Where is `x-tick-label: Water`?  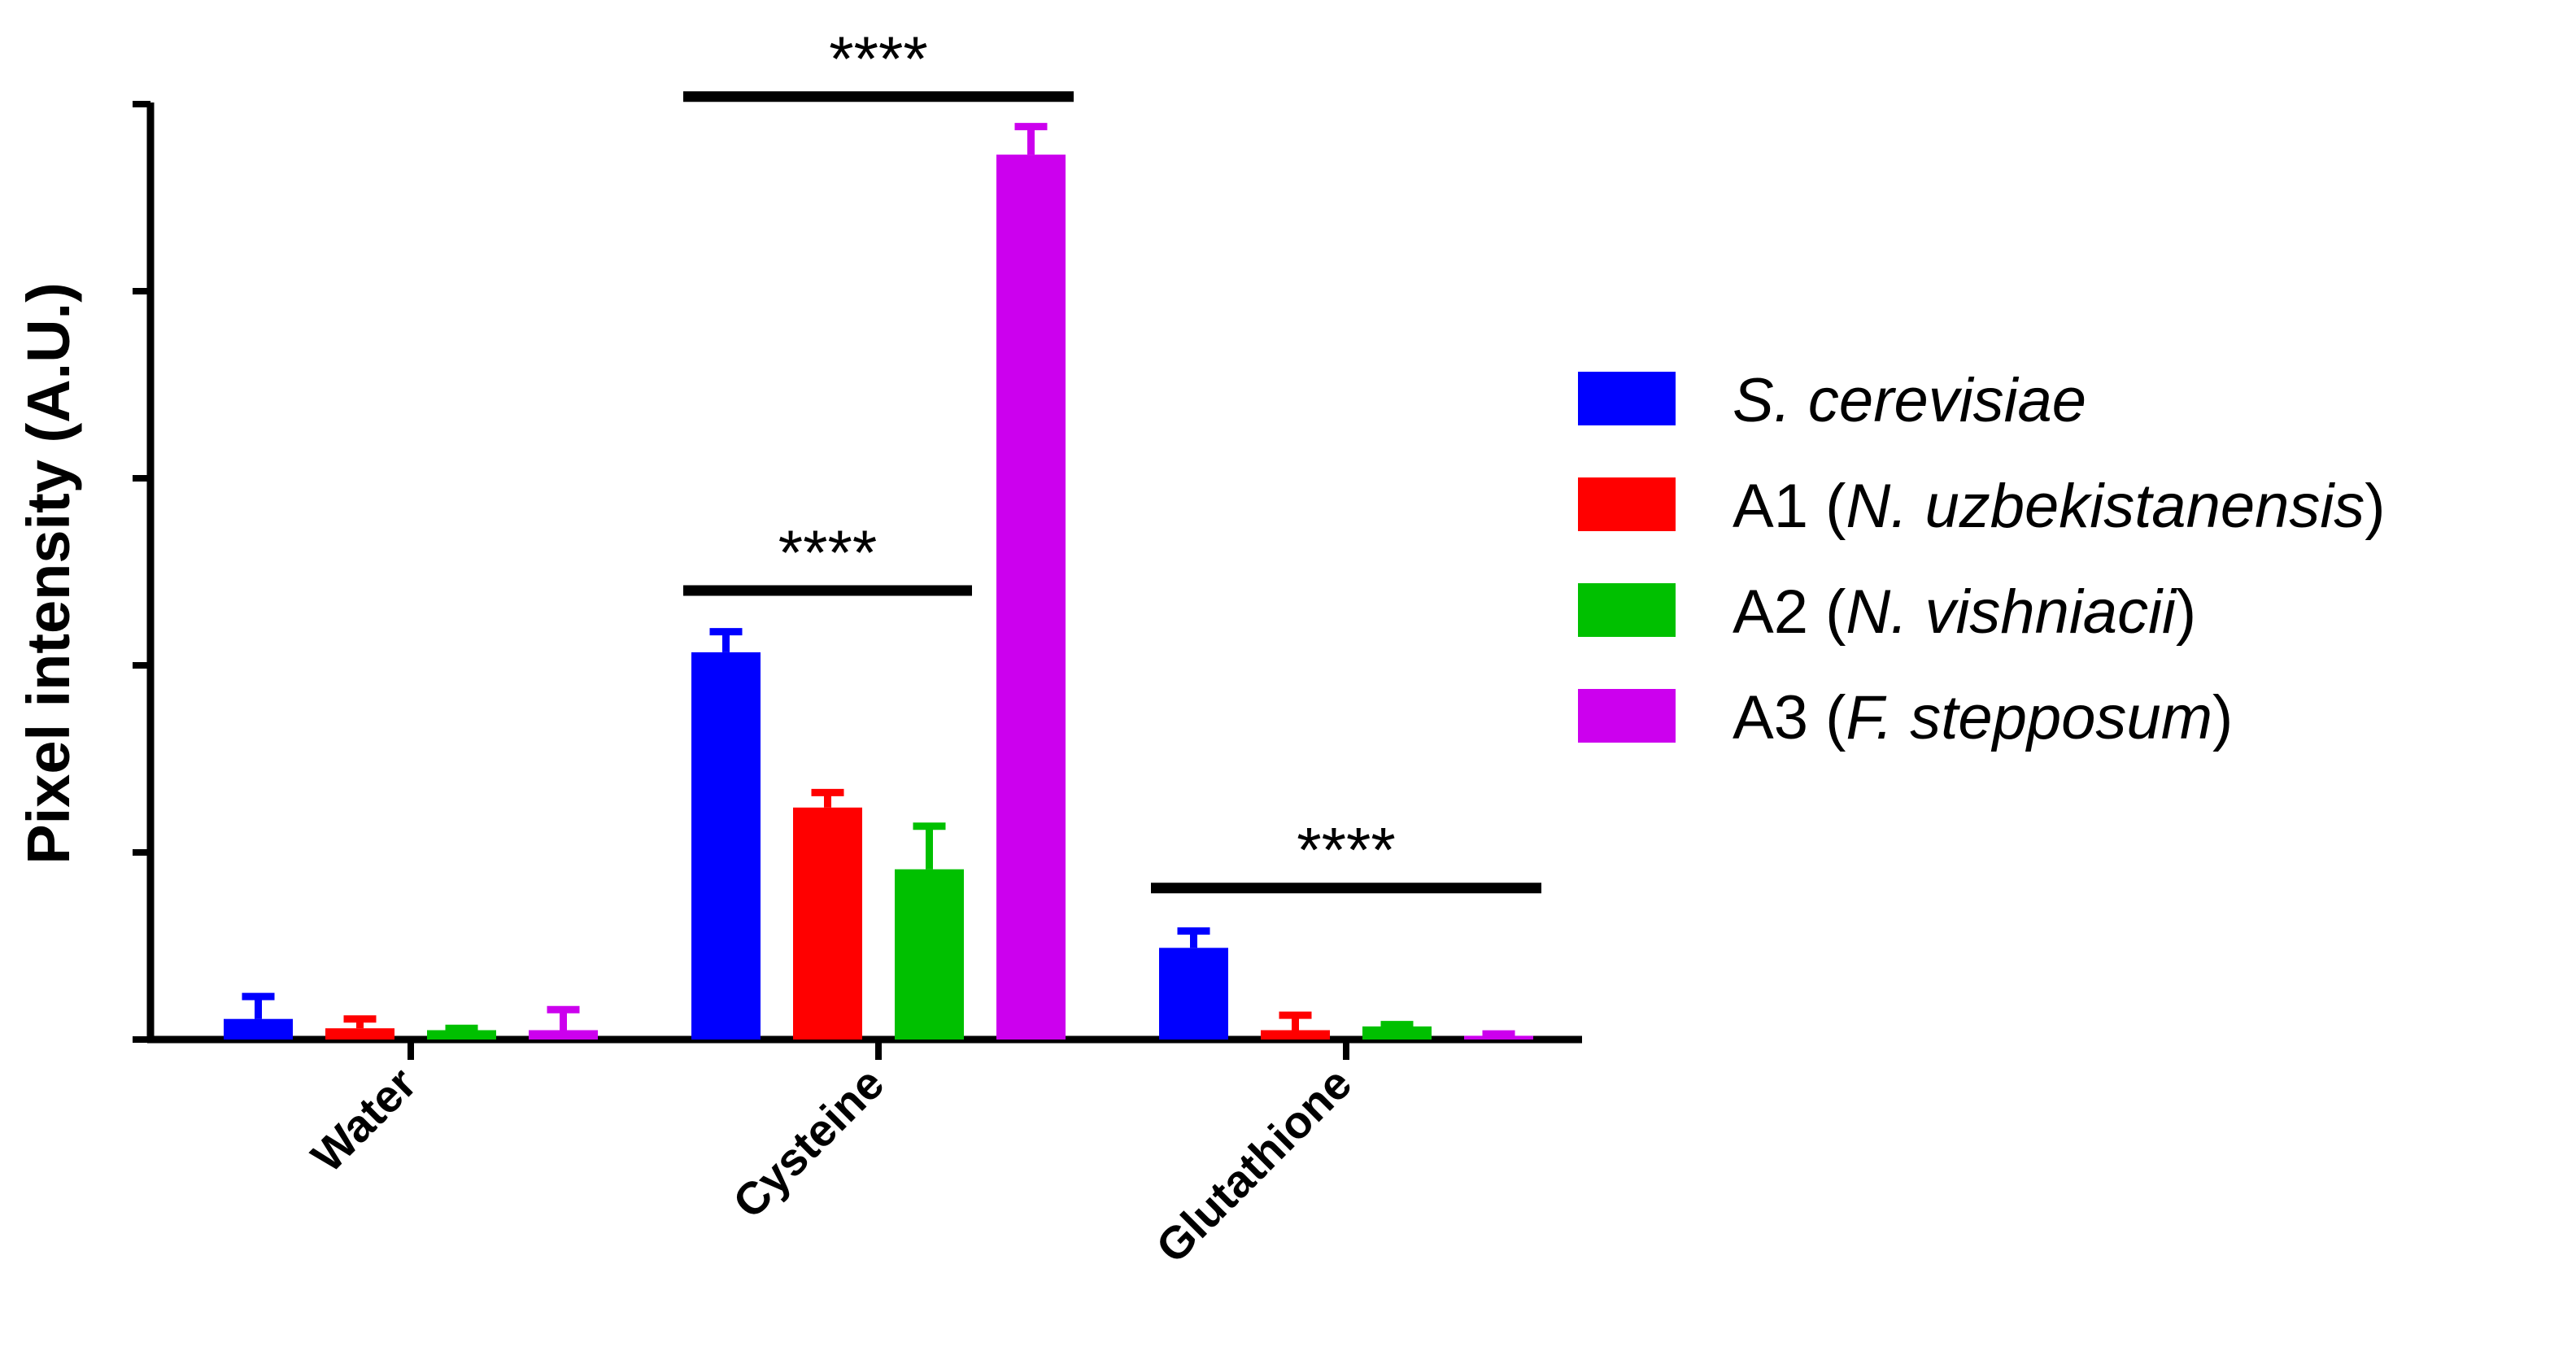 x-tick-label: Water is located at coordinates (363, 1120).